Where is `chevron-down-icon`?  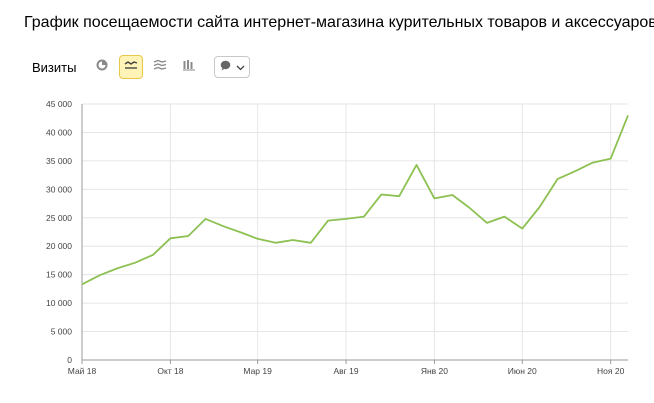 chevron-down-icon is located at coordinates (240, 67).